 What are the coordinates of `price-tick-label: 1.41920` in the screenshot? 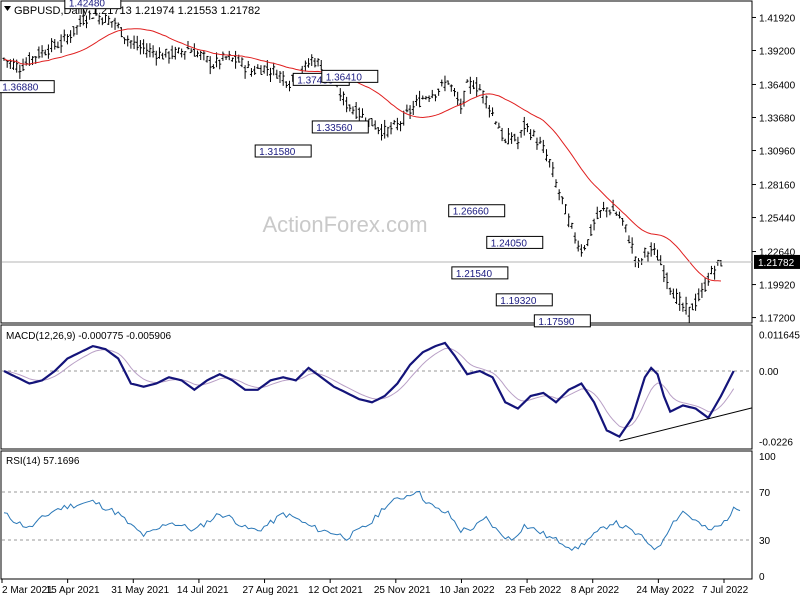 It's located at (777, 18).